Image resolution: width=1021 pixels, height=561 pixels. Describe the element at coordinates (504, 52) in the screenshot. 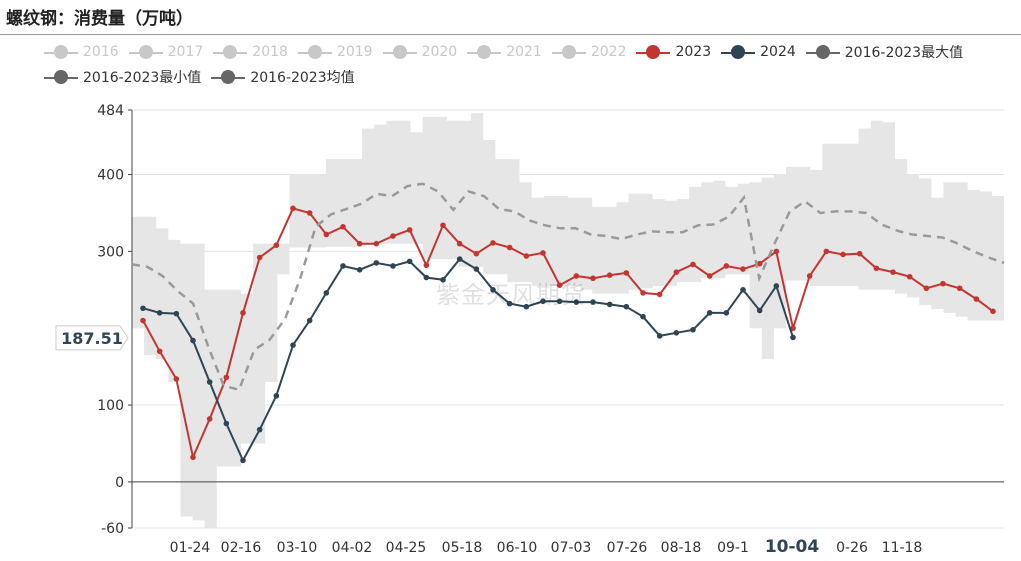

I see `legend-item-2021: 2021` at that location.